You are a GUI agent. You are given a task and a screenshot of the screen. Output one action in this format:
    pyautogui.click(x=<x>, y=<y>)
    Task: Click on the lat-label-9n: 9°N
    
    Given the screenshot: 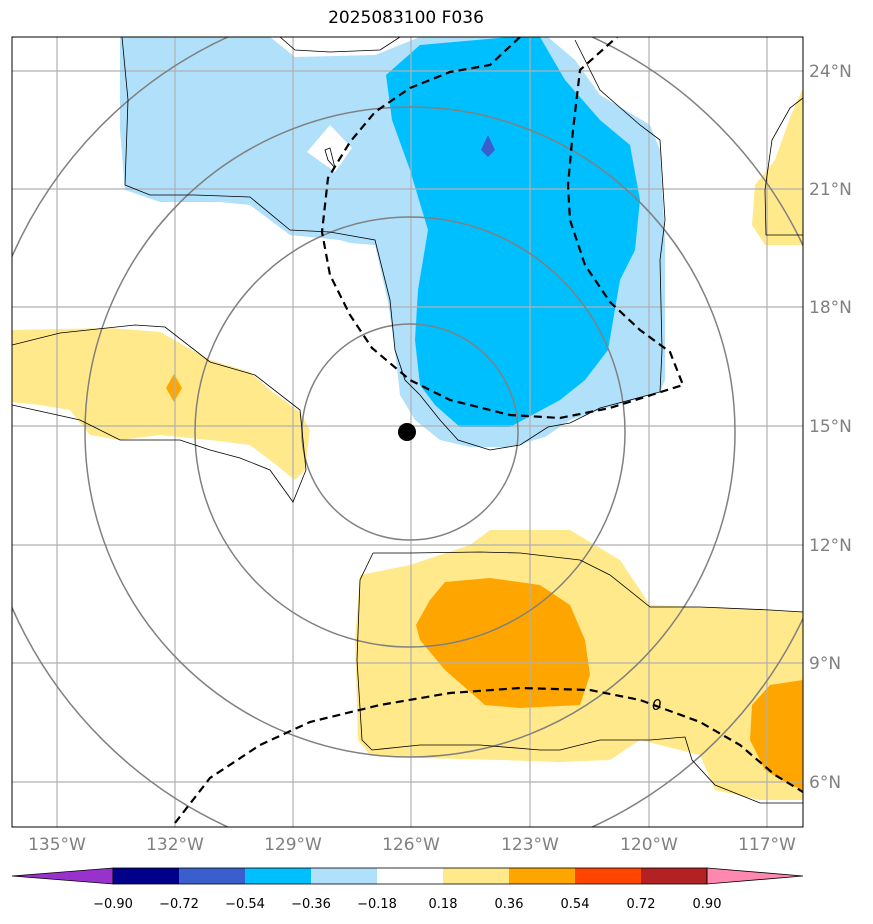 What is the action you would take?
    pyautogui.click(x=825, y=664)
    